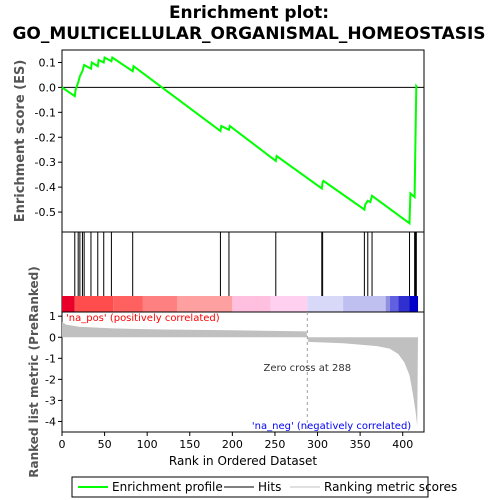 Image resolution: width=500 pixels, height=500 pixels. What do you see at coordinates (45, 112) in the screenshot?
I see `es-y-tick-label: -0.1` at bounding box center [45, 112].